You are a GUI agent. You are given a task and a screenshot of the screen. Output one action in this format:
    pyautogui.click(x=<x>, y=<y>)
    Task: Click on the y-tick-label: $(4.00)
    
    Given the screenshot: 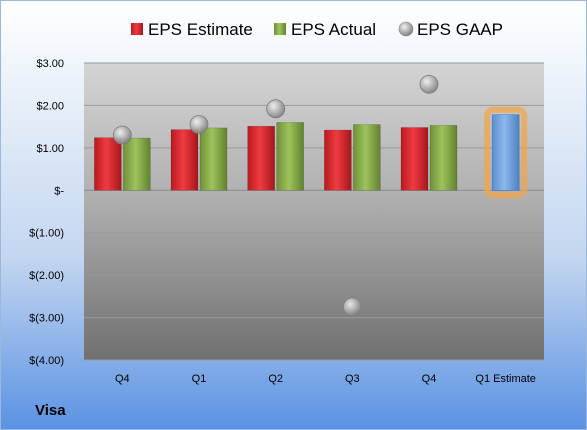 What is the action you would take?
    pyautogui.click(x=46, y=361)
    